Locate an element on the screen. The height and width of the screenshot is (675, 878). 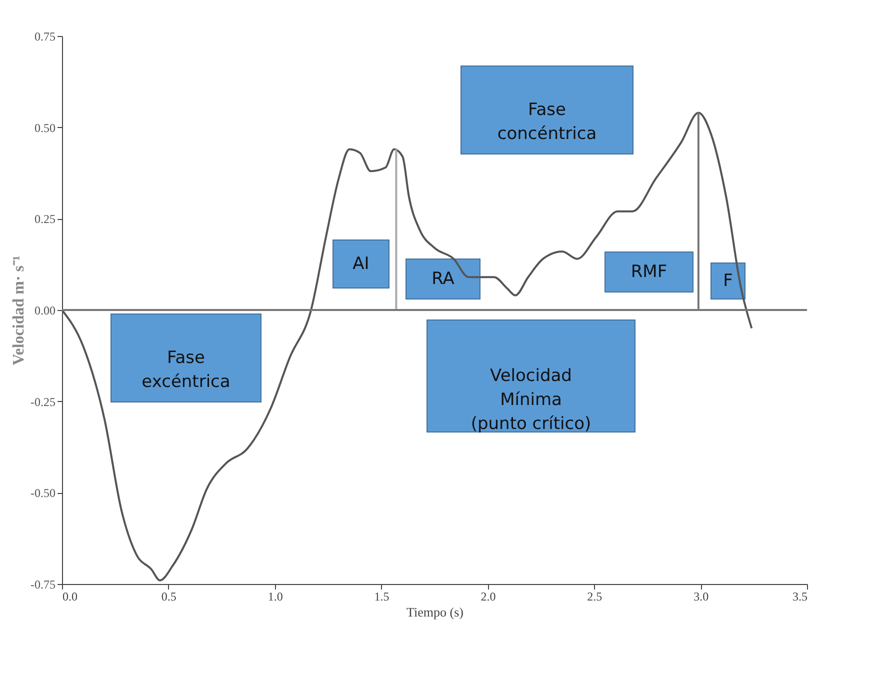
y-tick-label: 0.25 is located at coordinates (45, 219).